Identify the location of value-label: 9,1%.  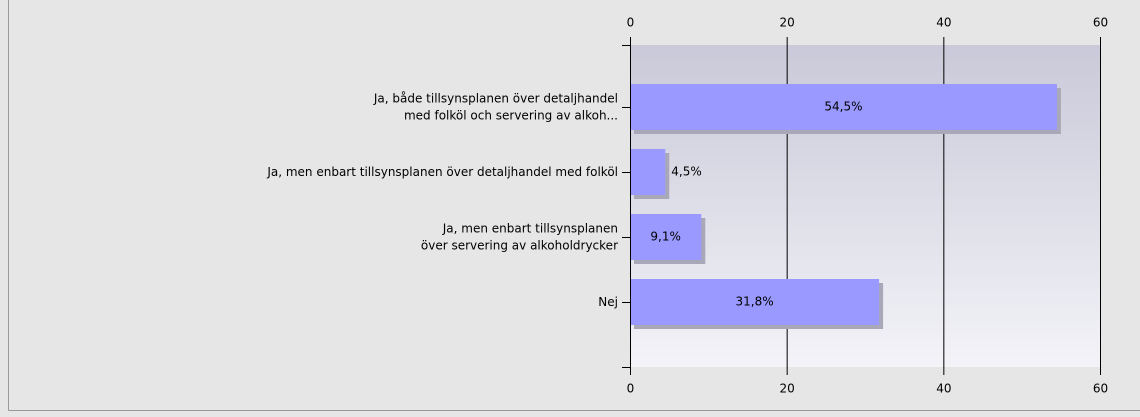
(665, 237).